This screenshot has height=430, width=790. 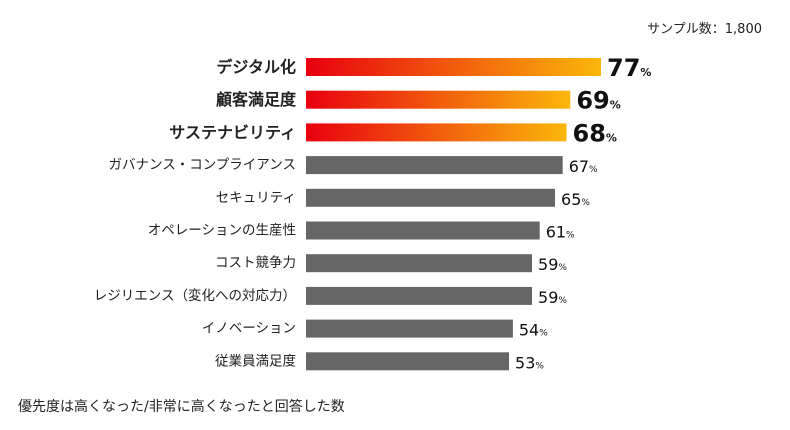 What do you see at coordinates (255, 361) in the screenshot?
I see `category-label: 従業員満足度` at bounding box center [255, 361].